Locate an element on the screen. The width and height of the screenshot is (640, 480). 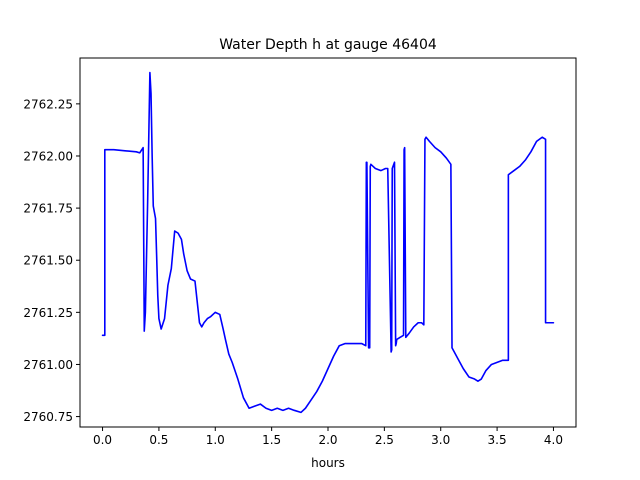
y-tick-label: 2762.25 is located at coordinates (48, 104).